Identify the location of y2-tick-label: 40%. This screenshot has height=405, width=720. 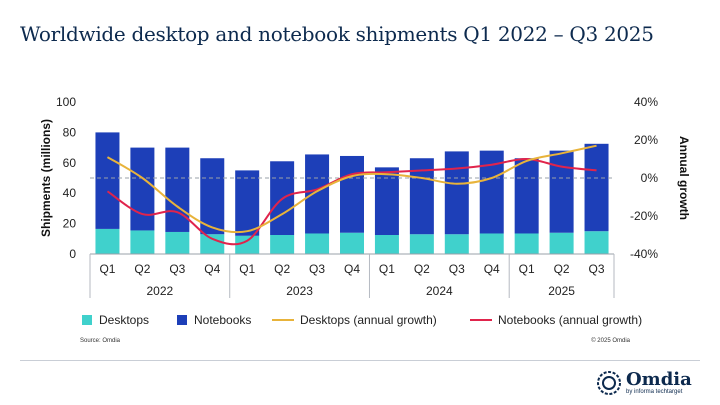
(646, 102).